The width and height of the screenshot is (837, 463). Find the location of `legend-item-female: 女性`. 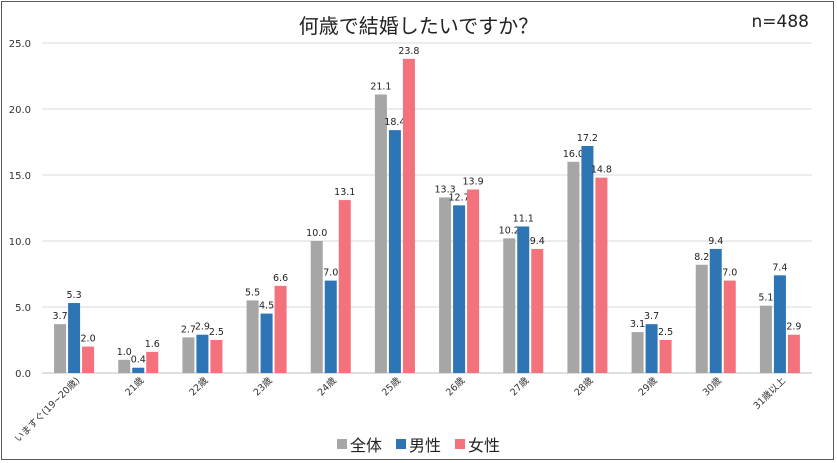

legend-item-female: 女性 is located at coordinates (477, 444).